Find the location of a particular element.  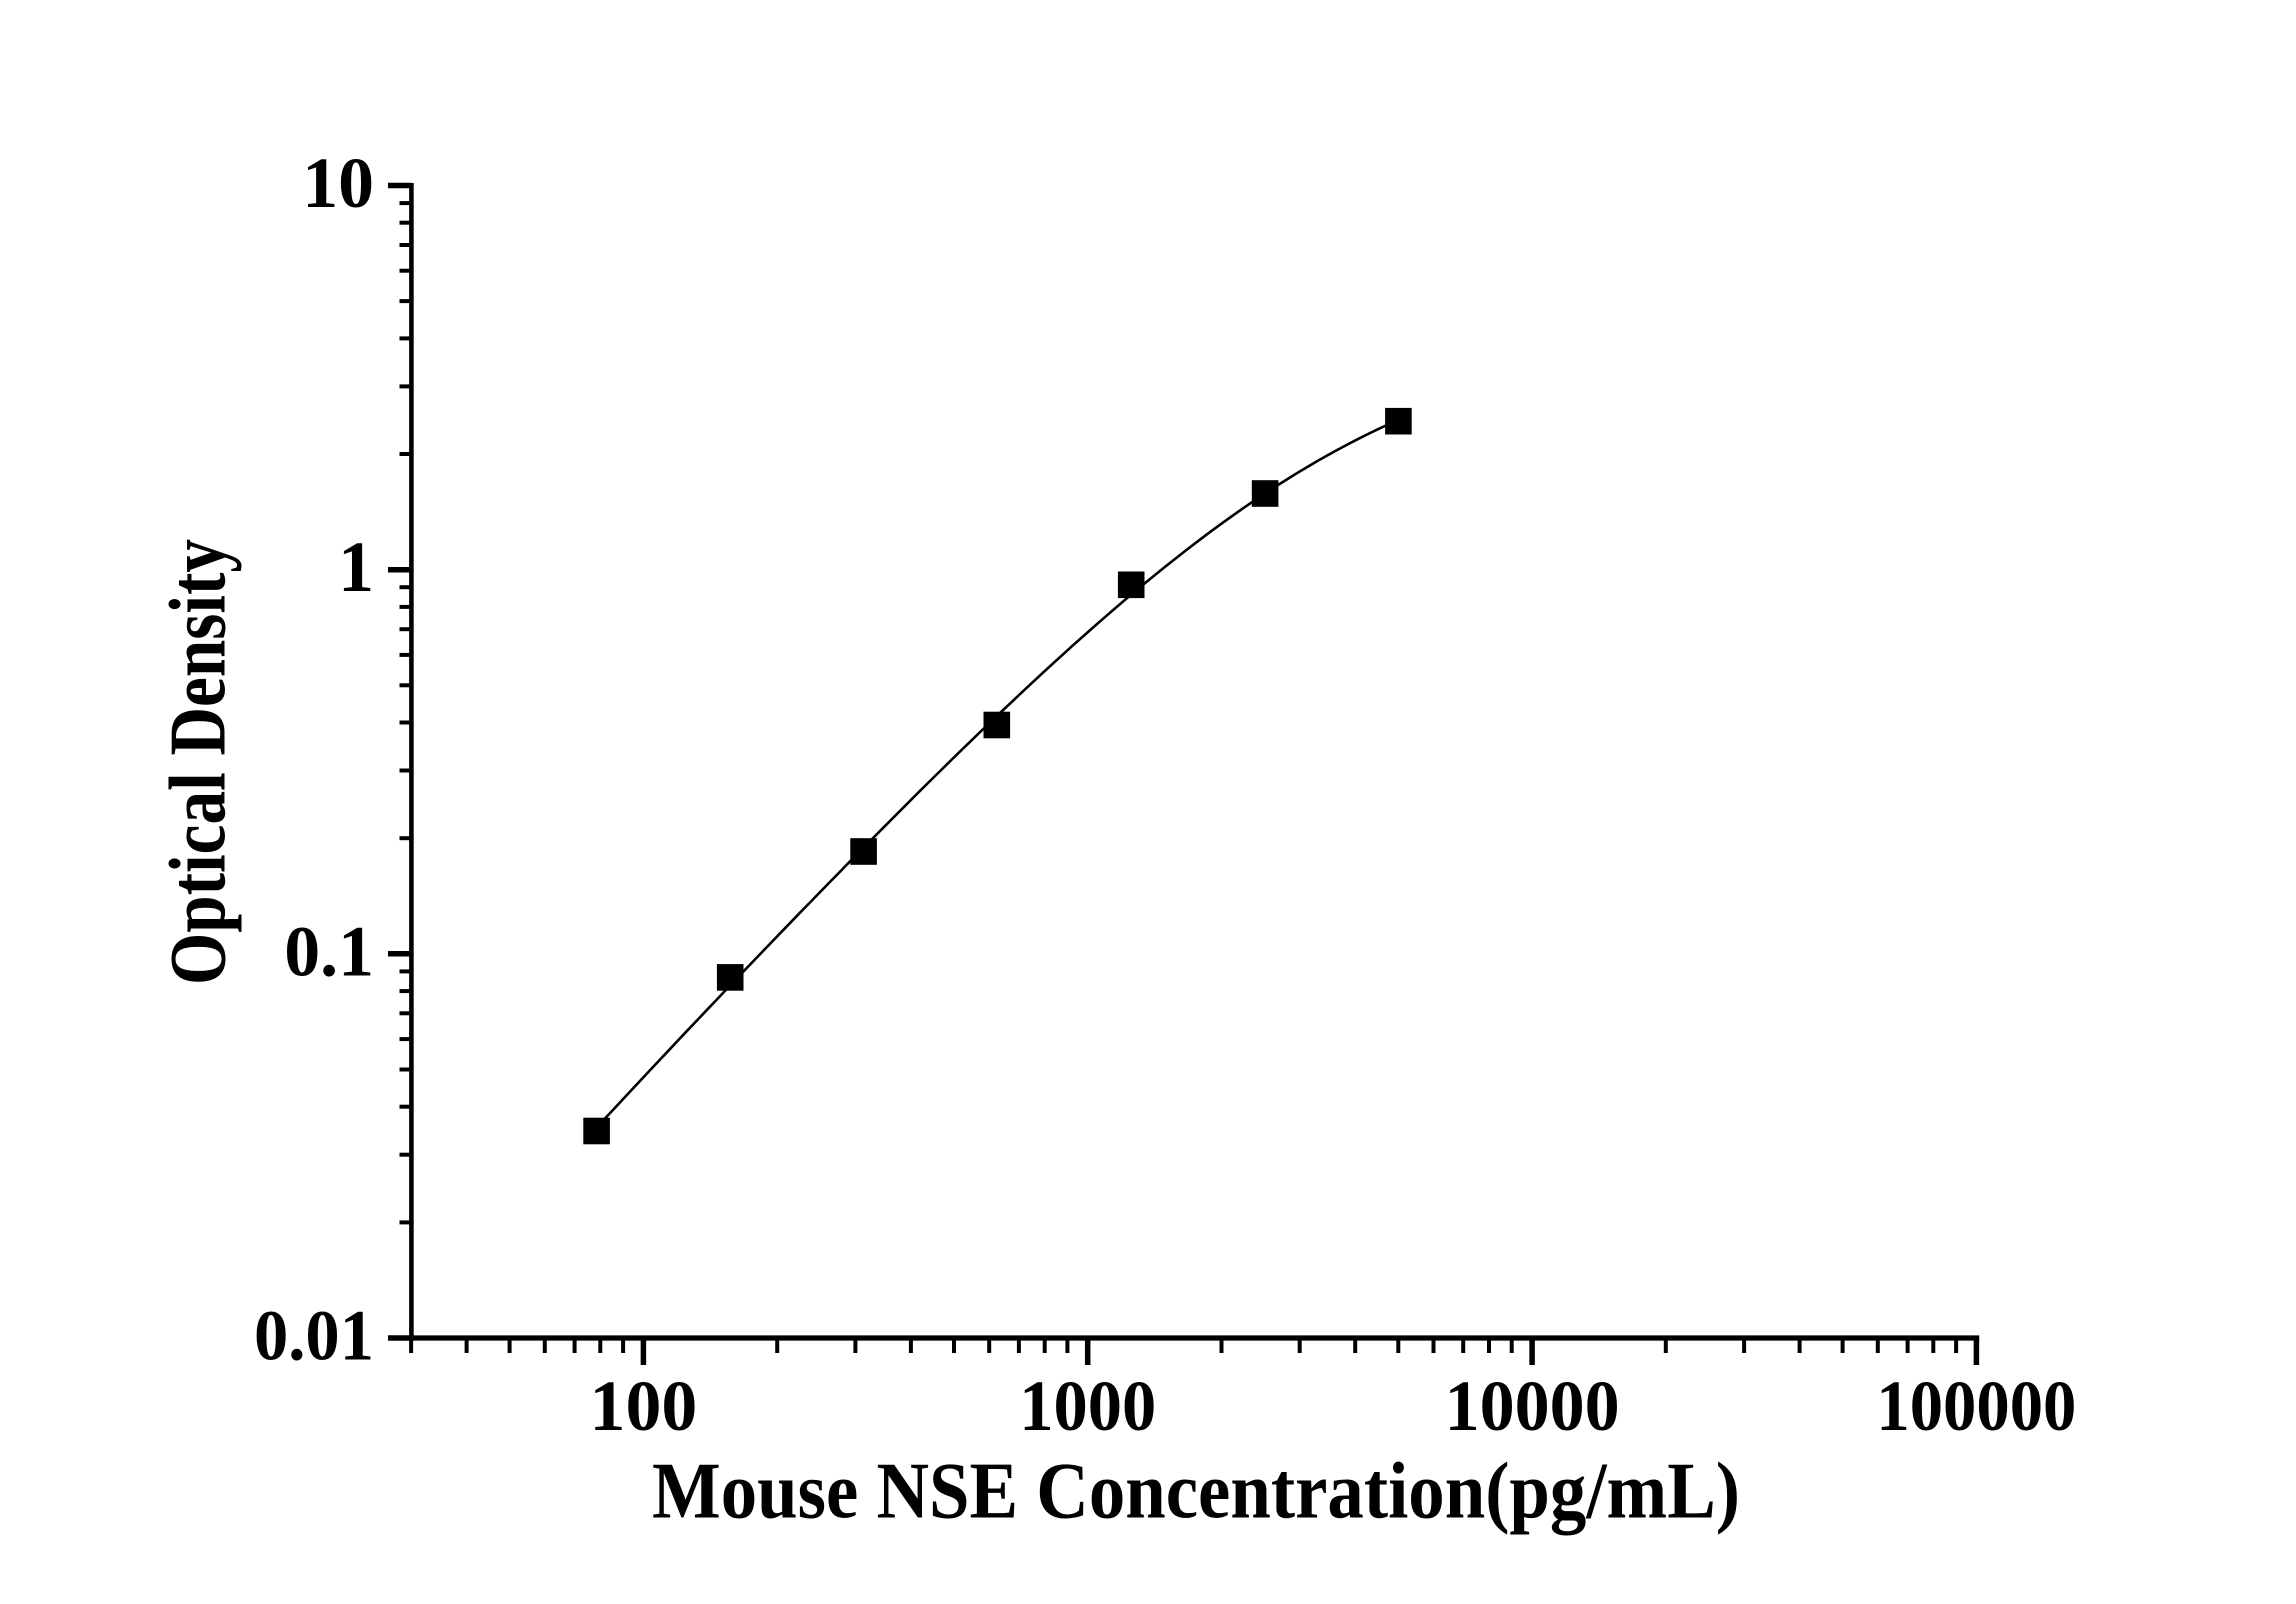

svg-text: 0.1 is located at coordinates (329, 951).